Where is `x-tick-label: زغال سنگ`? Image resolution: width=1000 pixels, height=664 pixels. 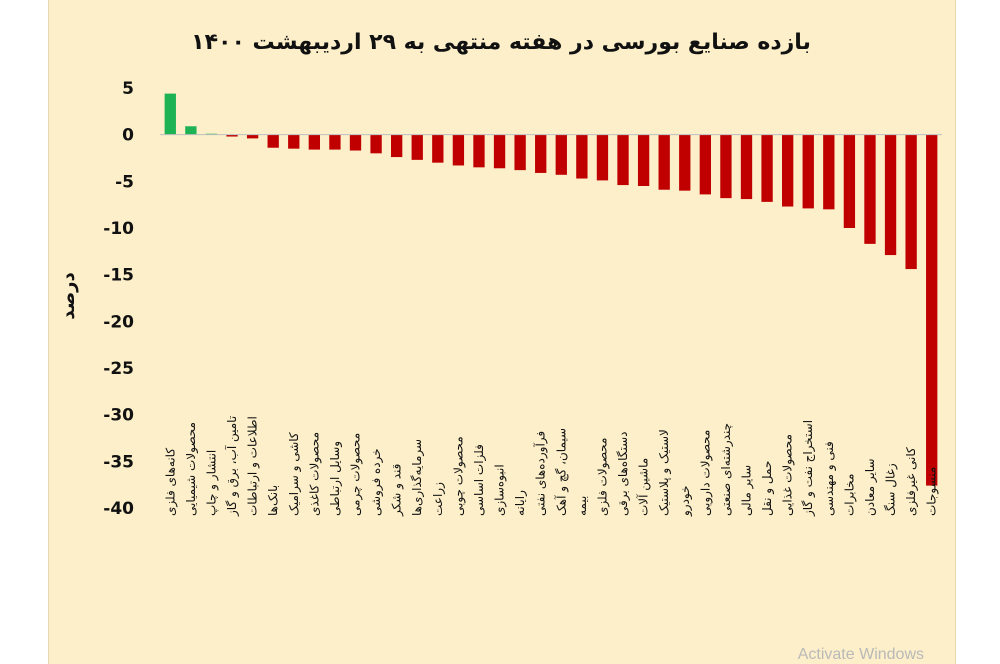
x-tick-label: زغال سنگ is located at coordinates (891, 489).